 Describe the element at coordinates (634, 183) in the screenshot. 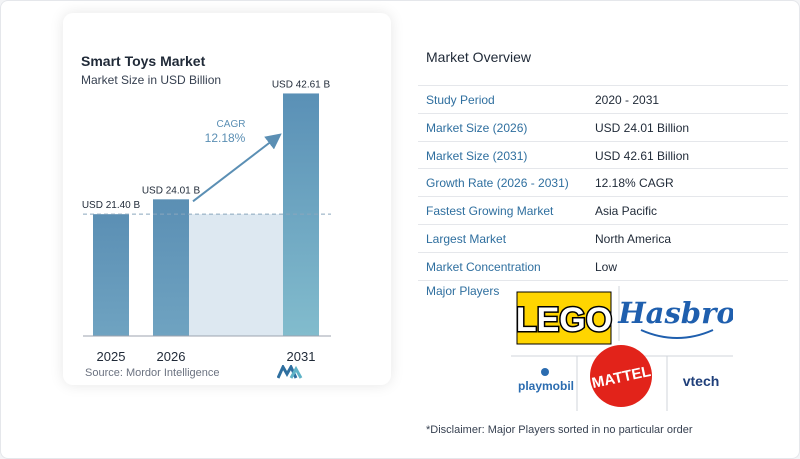

I see `row-value: 12.18% CAGR` at that location.